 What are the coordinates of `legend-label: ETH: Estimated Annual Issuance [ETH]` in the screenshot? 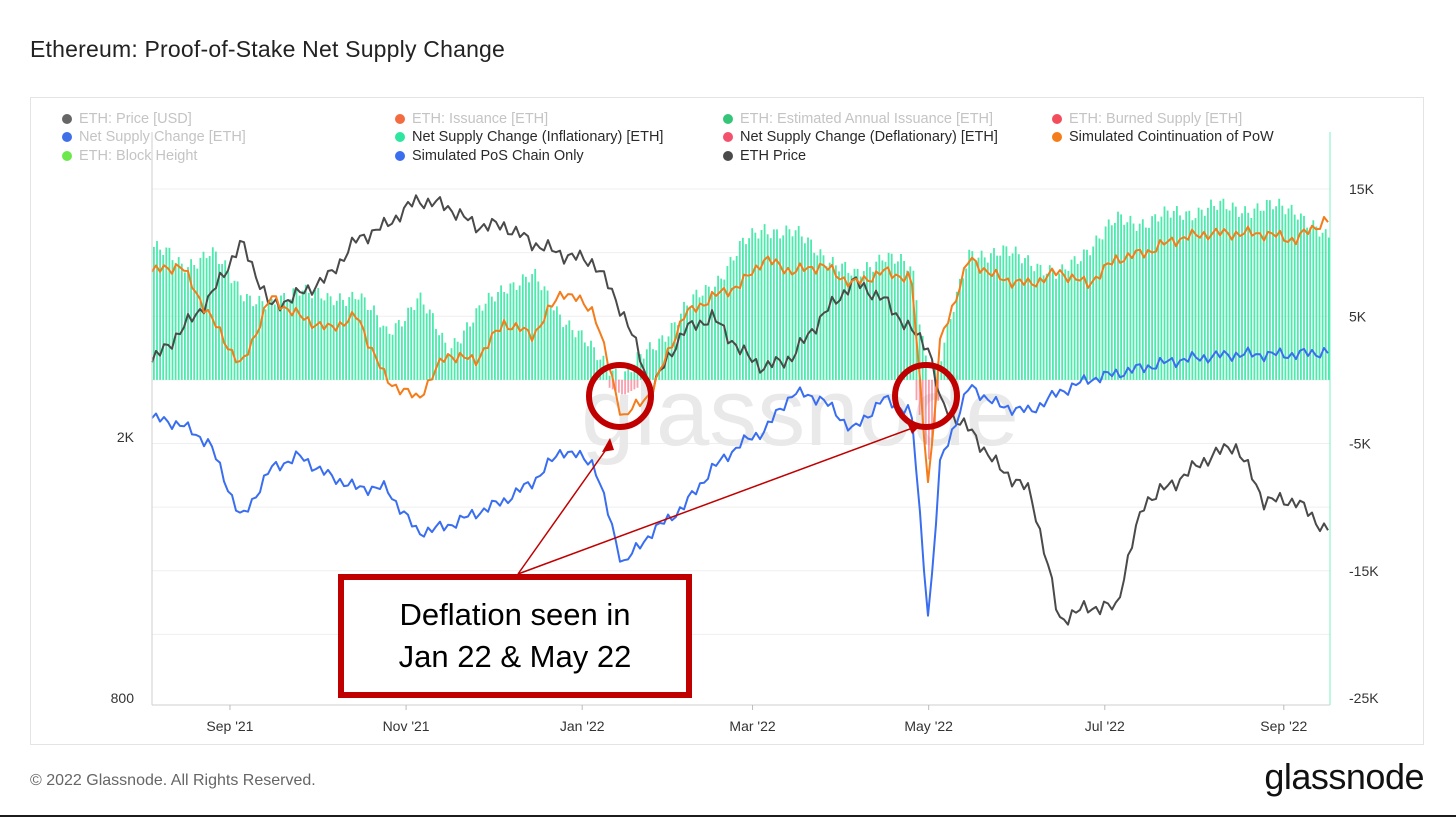 It's located at (867, 119).